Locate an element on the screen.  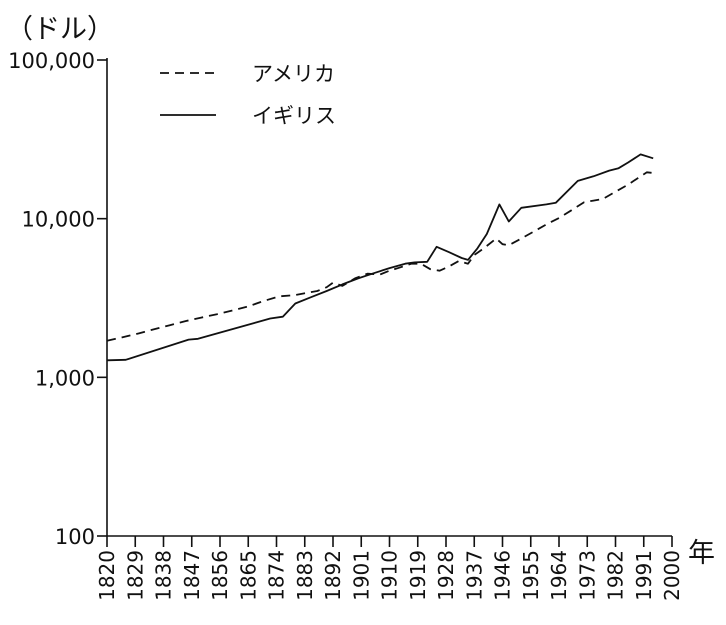
y-tick-label: 100 is located at coordinates (75, 537).